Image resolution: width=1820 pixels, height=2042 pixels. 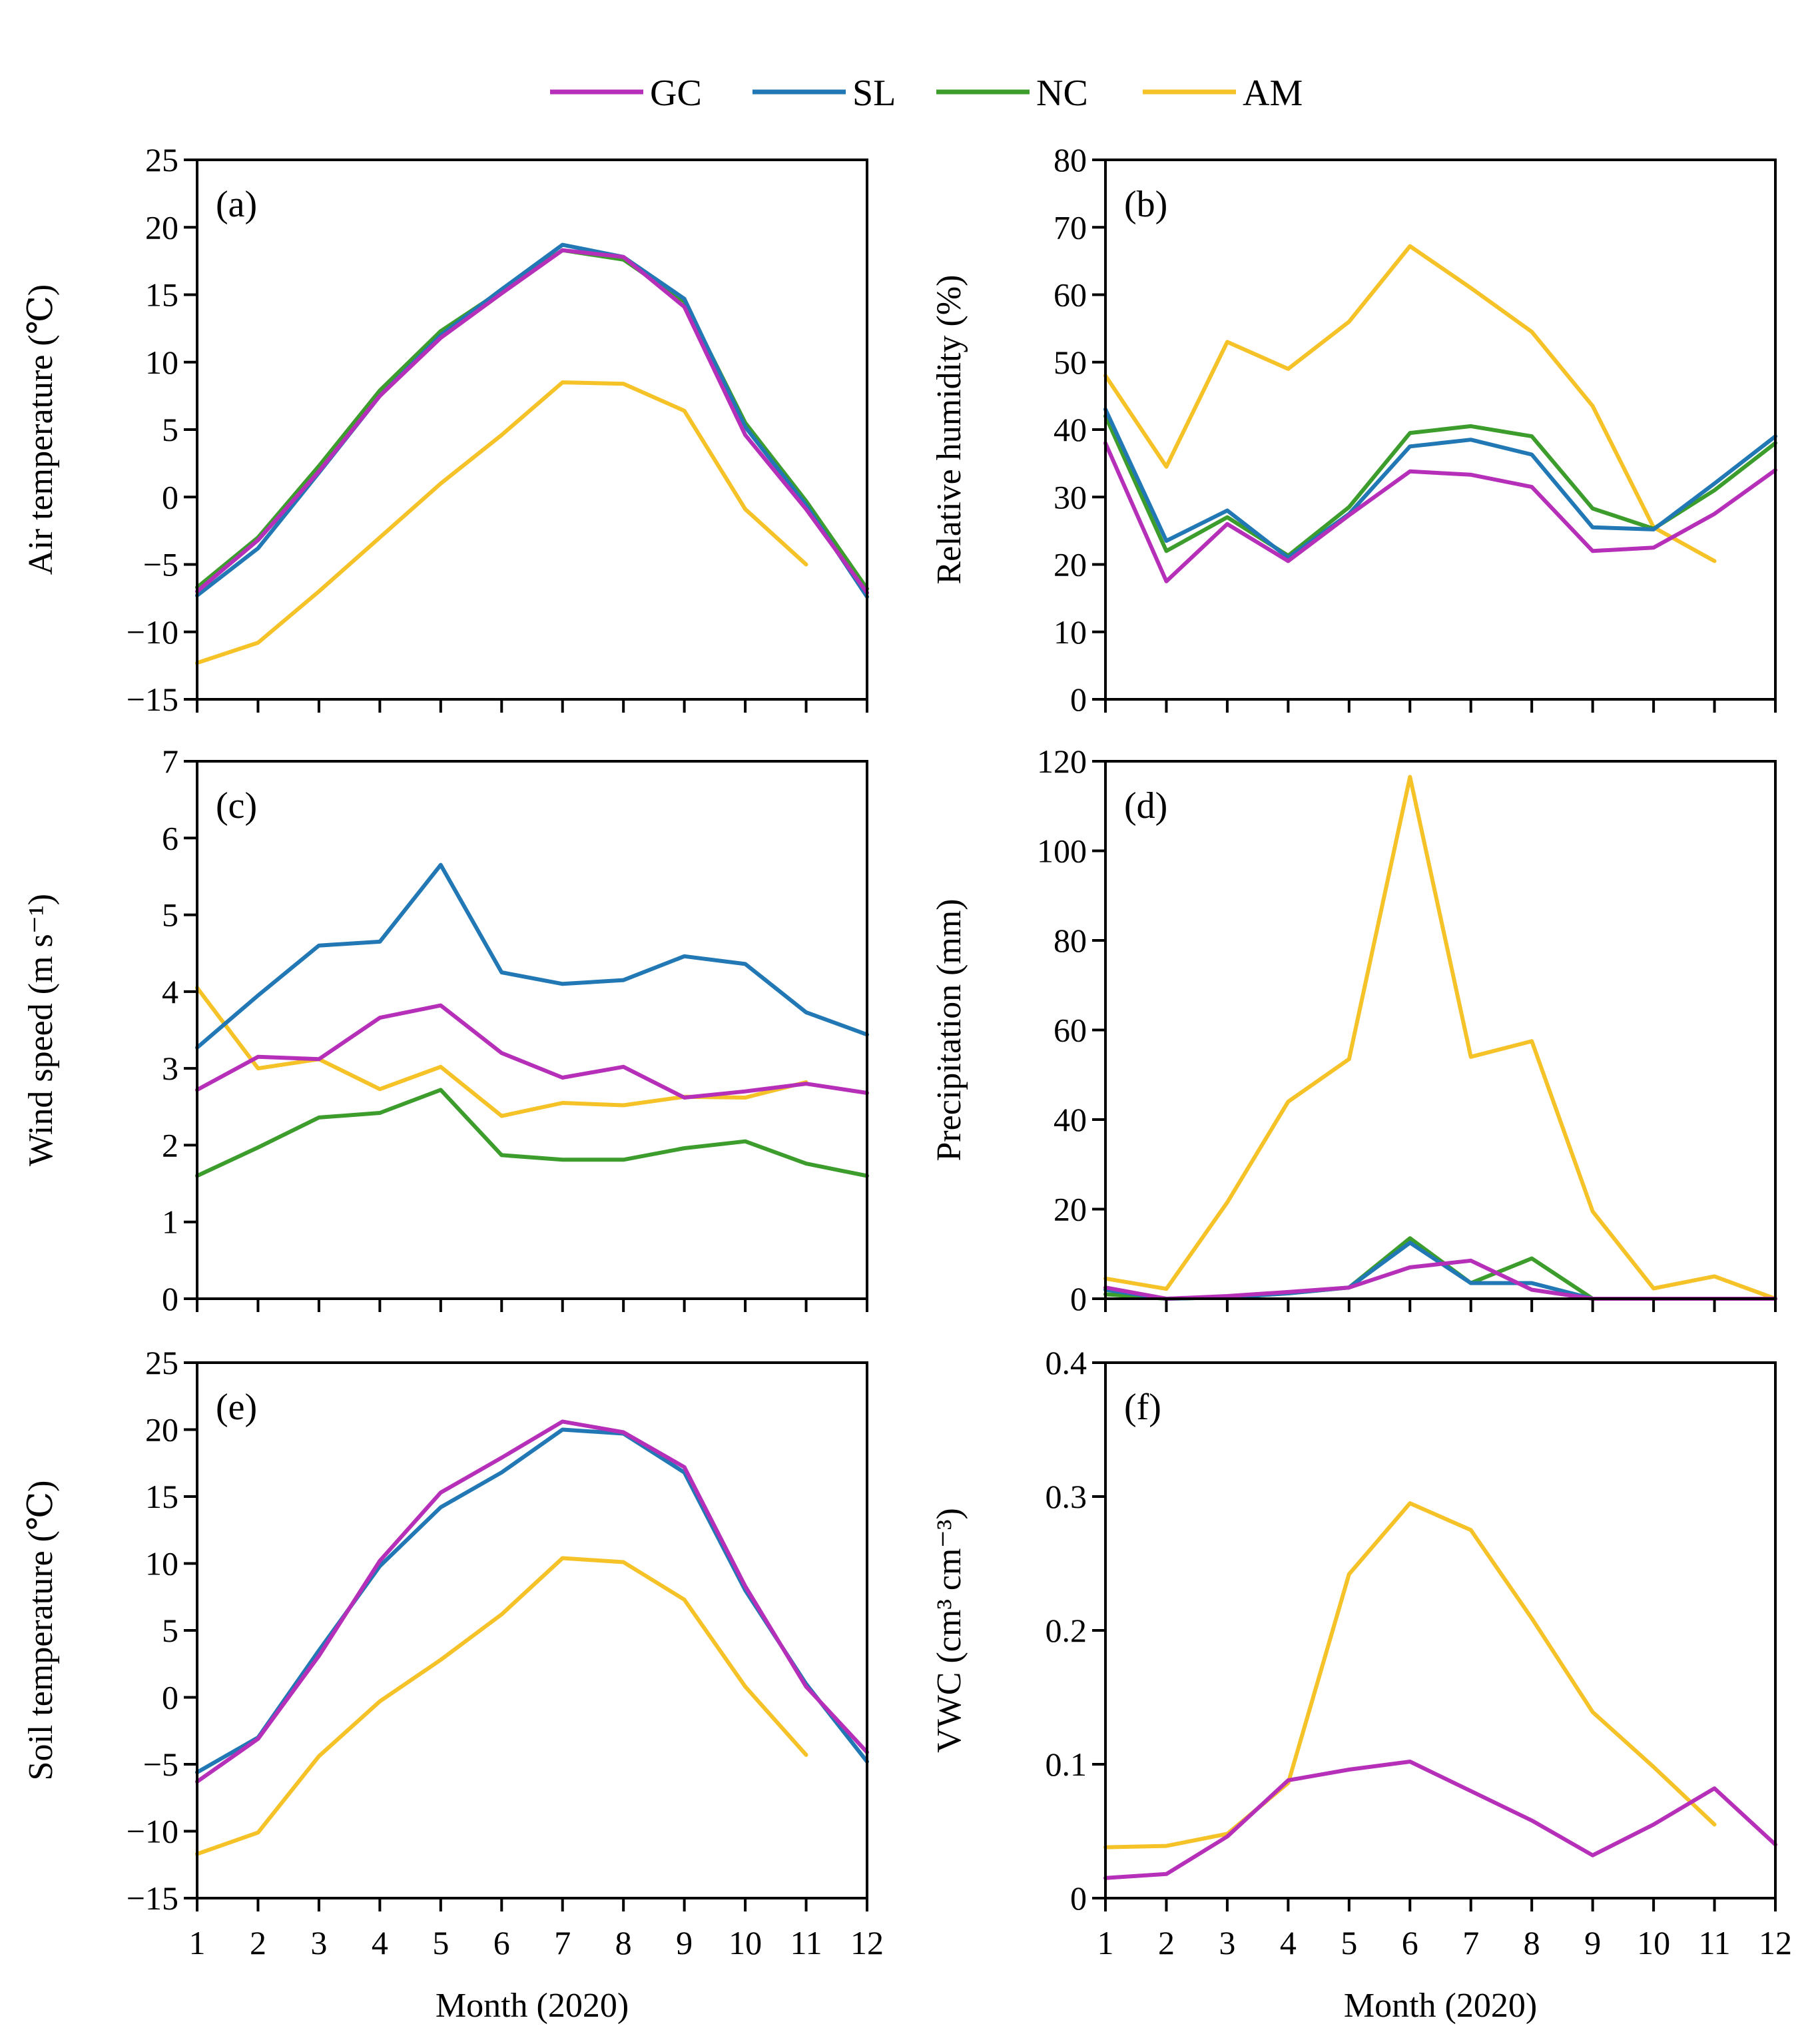 I want to click on y-tick-label-c: 5, so click(x=170, y=915).